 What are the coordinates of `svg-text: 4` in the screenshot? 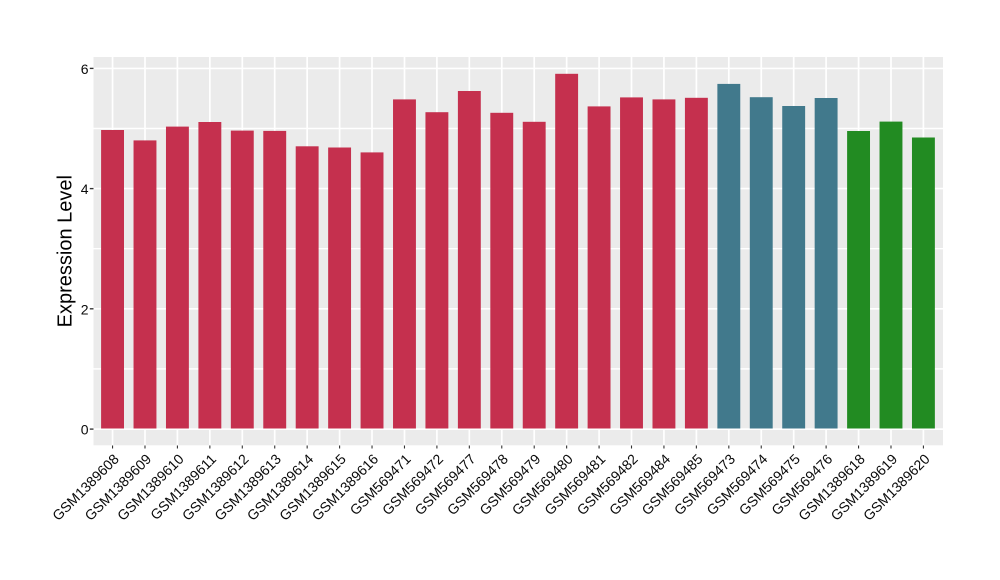 It's located at (85, 189).